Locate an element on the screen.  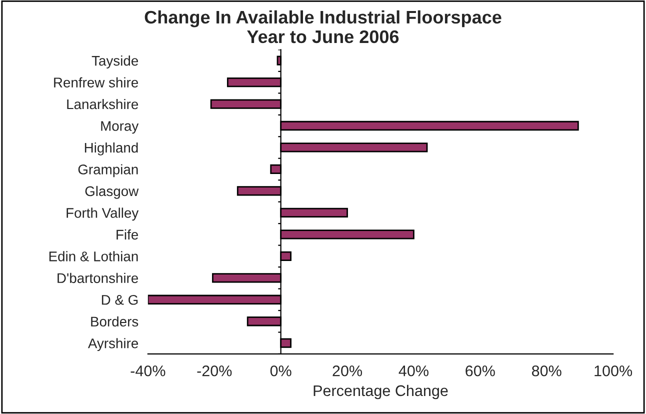
chart-title: Change In Available Industrial Floorspace Year to June 2006 is located at coordinates (323, 27).